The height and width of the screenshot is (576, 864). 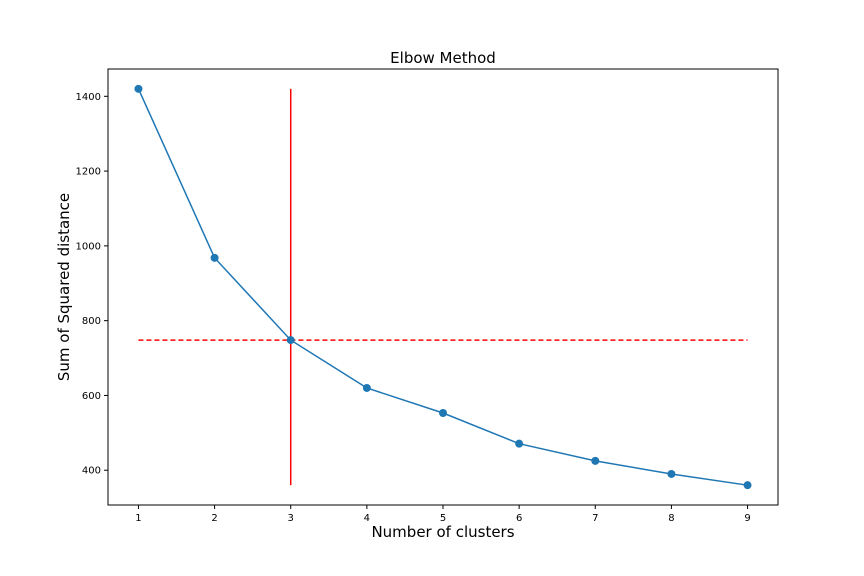 I want to click on x-axis-label: Number of clusters, so click(x=442, y=532).